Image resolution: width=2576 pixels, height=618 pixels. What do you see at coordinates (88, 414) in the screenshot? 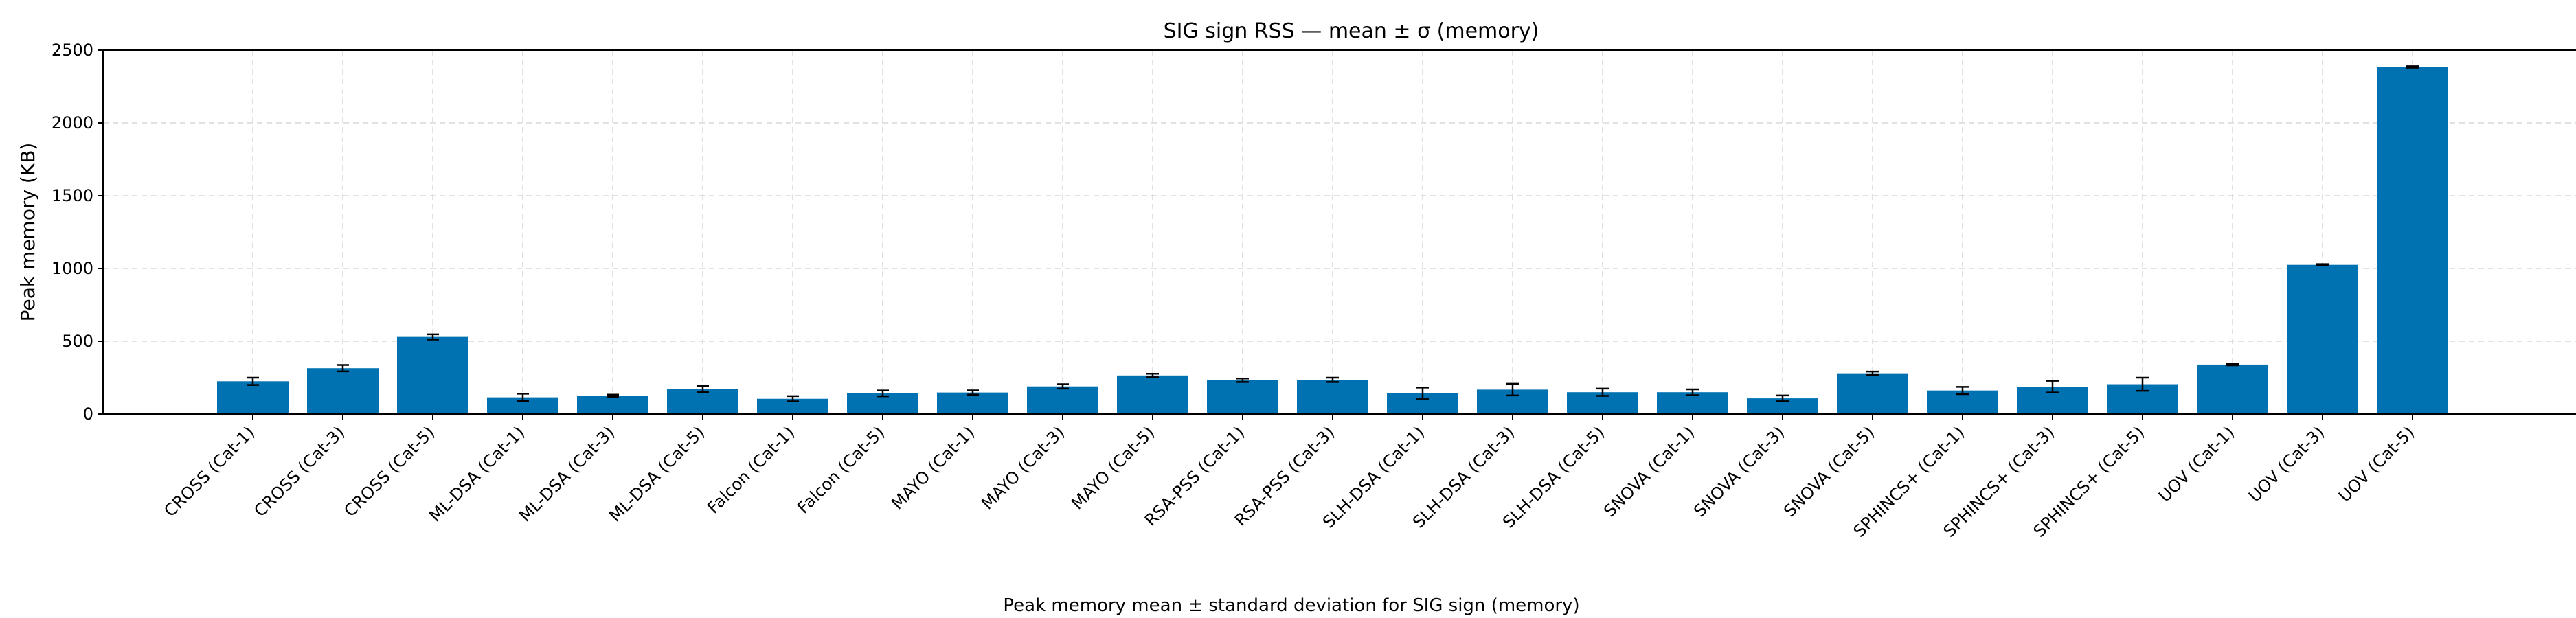
I see `y-tick-label: 0` at bounding box center [88, 414].